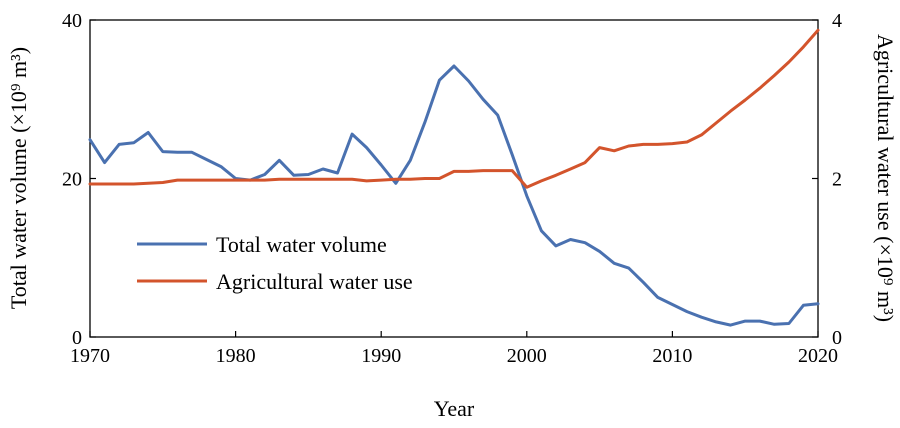 The height and width of the screenshot is (428, 900). What do you see at coordinates (77, 338) in the screenshot?
I see `left-y-tick-label: 0` at bounding box center [77, 338].